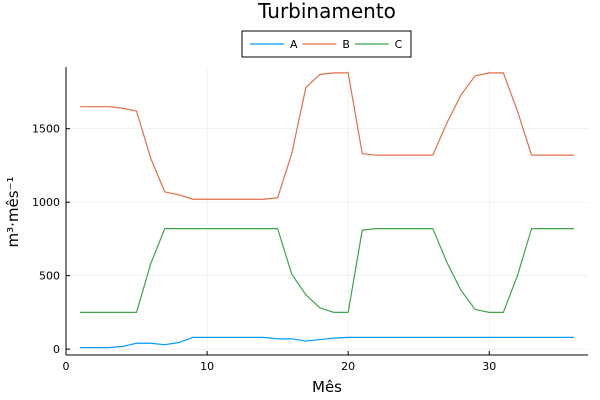 The height and width of the screenshot is (400, 600). What do you see at coordinates (327, 342) in the screenshot?
I see `series-line-a` at bounding box center [327, 342].